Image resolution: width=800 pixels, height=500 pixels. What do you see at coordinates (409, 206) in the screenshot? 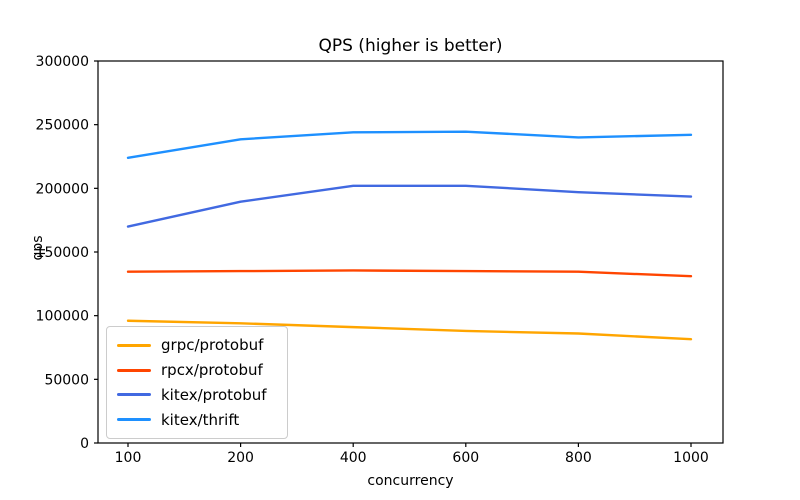
I see `series-line-kitex-protobuf` at bounding box center [409, 206].